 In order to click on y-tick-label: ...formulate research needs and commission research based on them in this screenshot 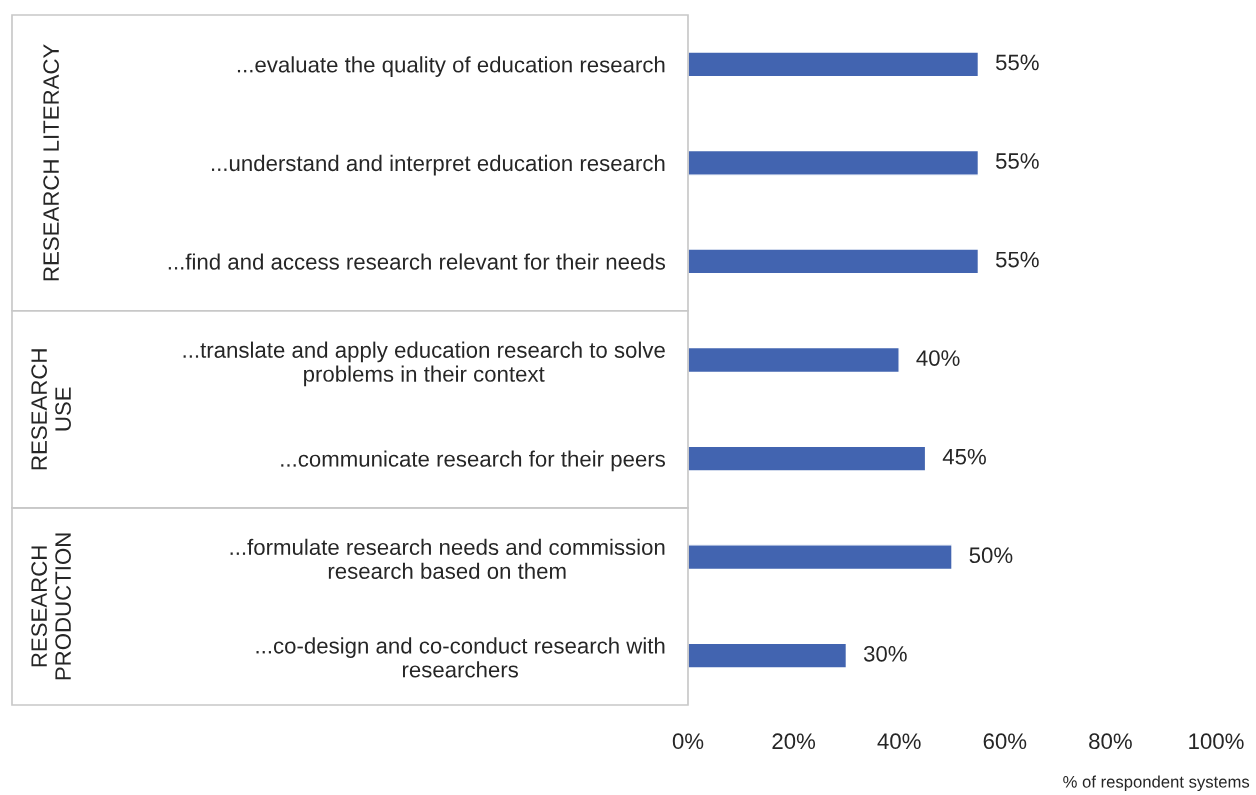, I will do `click(447, 558)`.